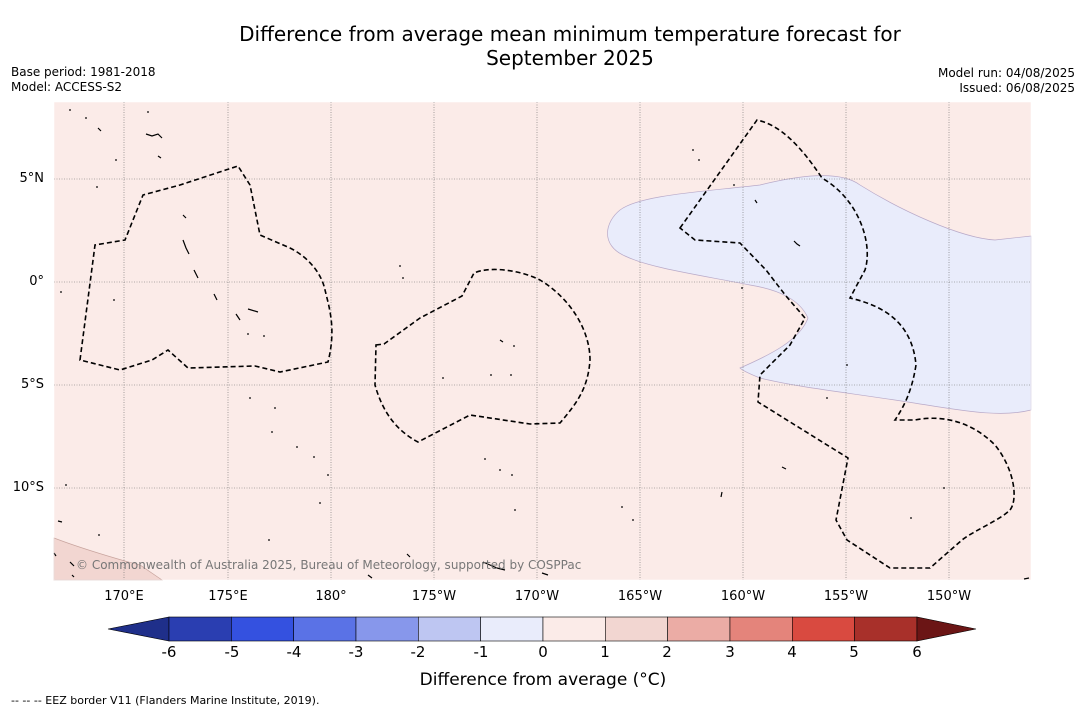  Describe the element at coordinates (854, 652) in the screenshot. I see `cb-tick: 5` at that location.